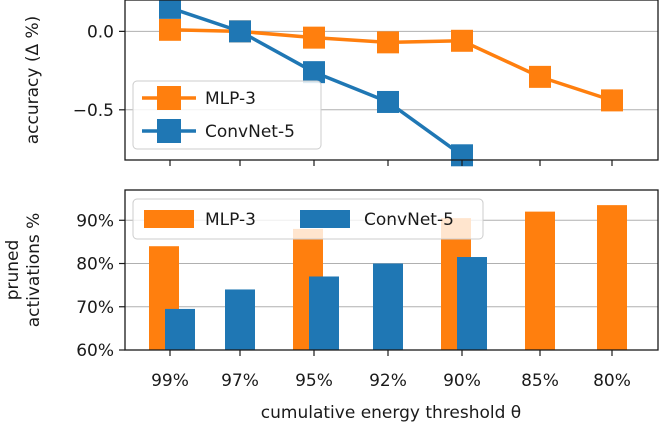  Describe the element at coordinates (169, 131) in the screenshot. I see `legend-convnet5-marker` at that location.